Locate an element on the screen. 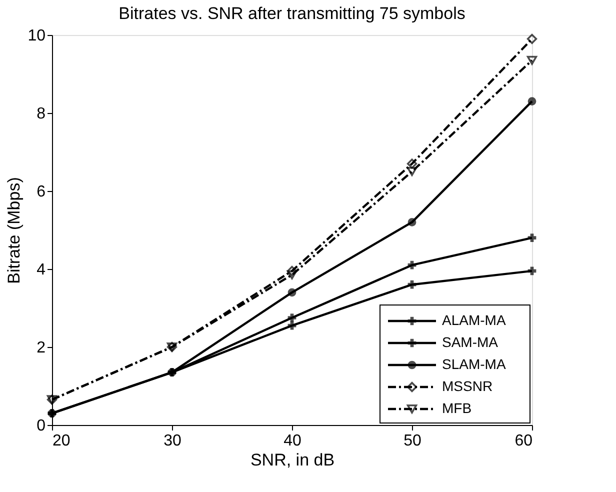 Image resolution: width=616 pixels, height=492 pixels. x-tick-label: 40 is located at coordinates (293, 441).